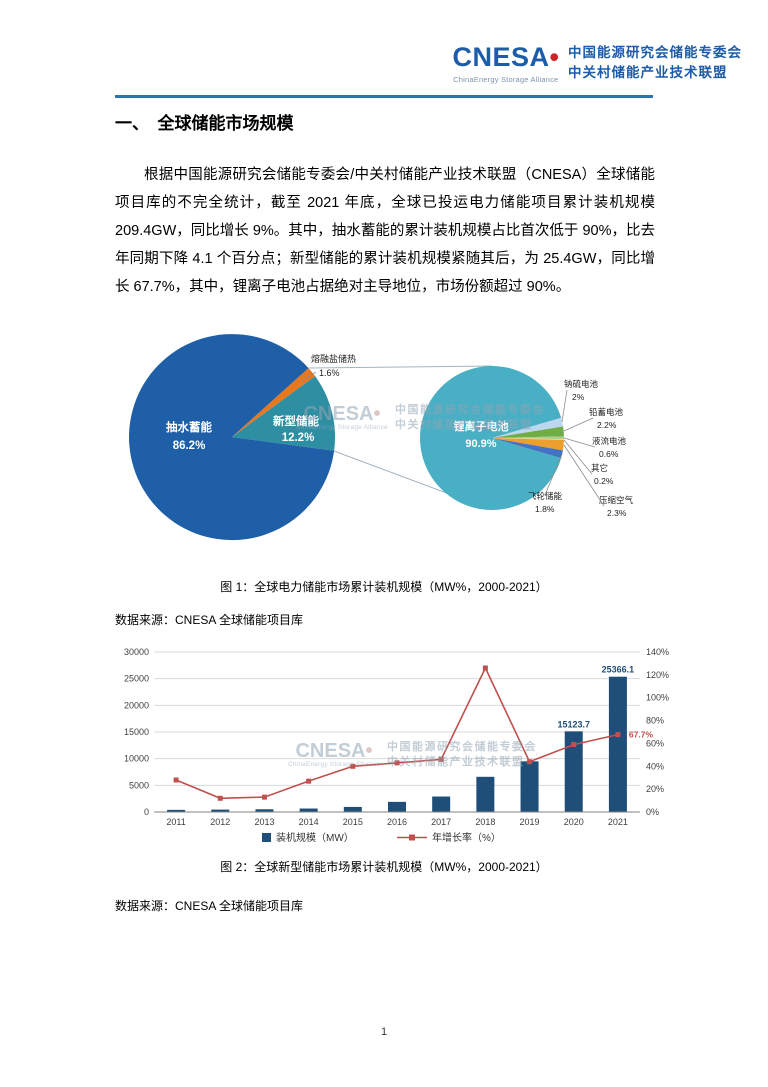 Image resolution: width=768 pixels, height=1087 pixels. What do you see at coordinates (529, 786) in the screenshot?
I see `bar-2019` at bounding box center [529, 786].